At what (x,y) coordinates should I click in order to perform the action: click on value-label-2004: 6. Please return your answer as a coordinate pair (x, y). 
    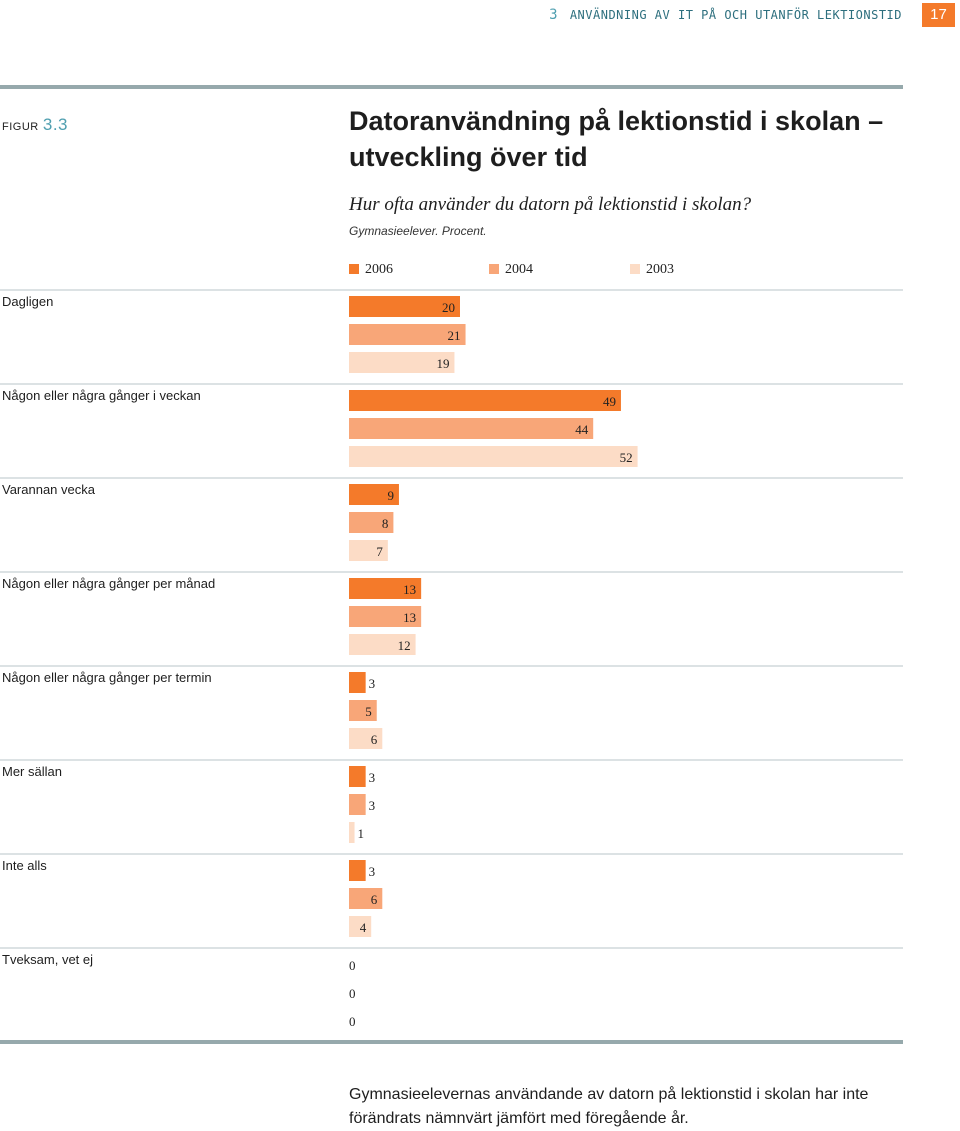
    Looking at the image, I should click on (374, 899).